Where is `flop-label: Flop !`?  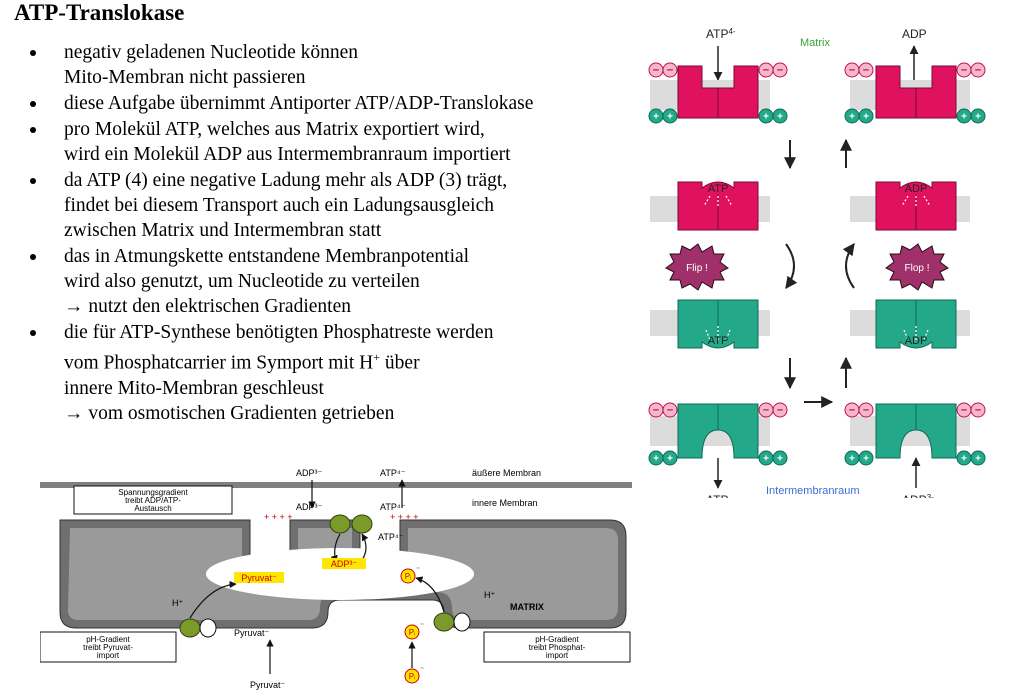
flop-label: Flop ! is located at coordinates (916, 268).